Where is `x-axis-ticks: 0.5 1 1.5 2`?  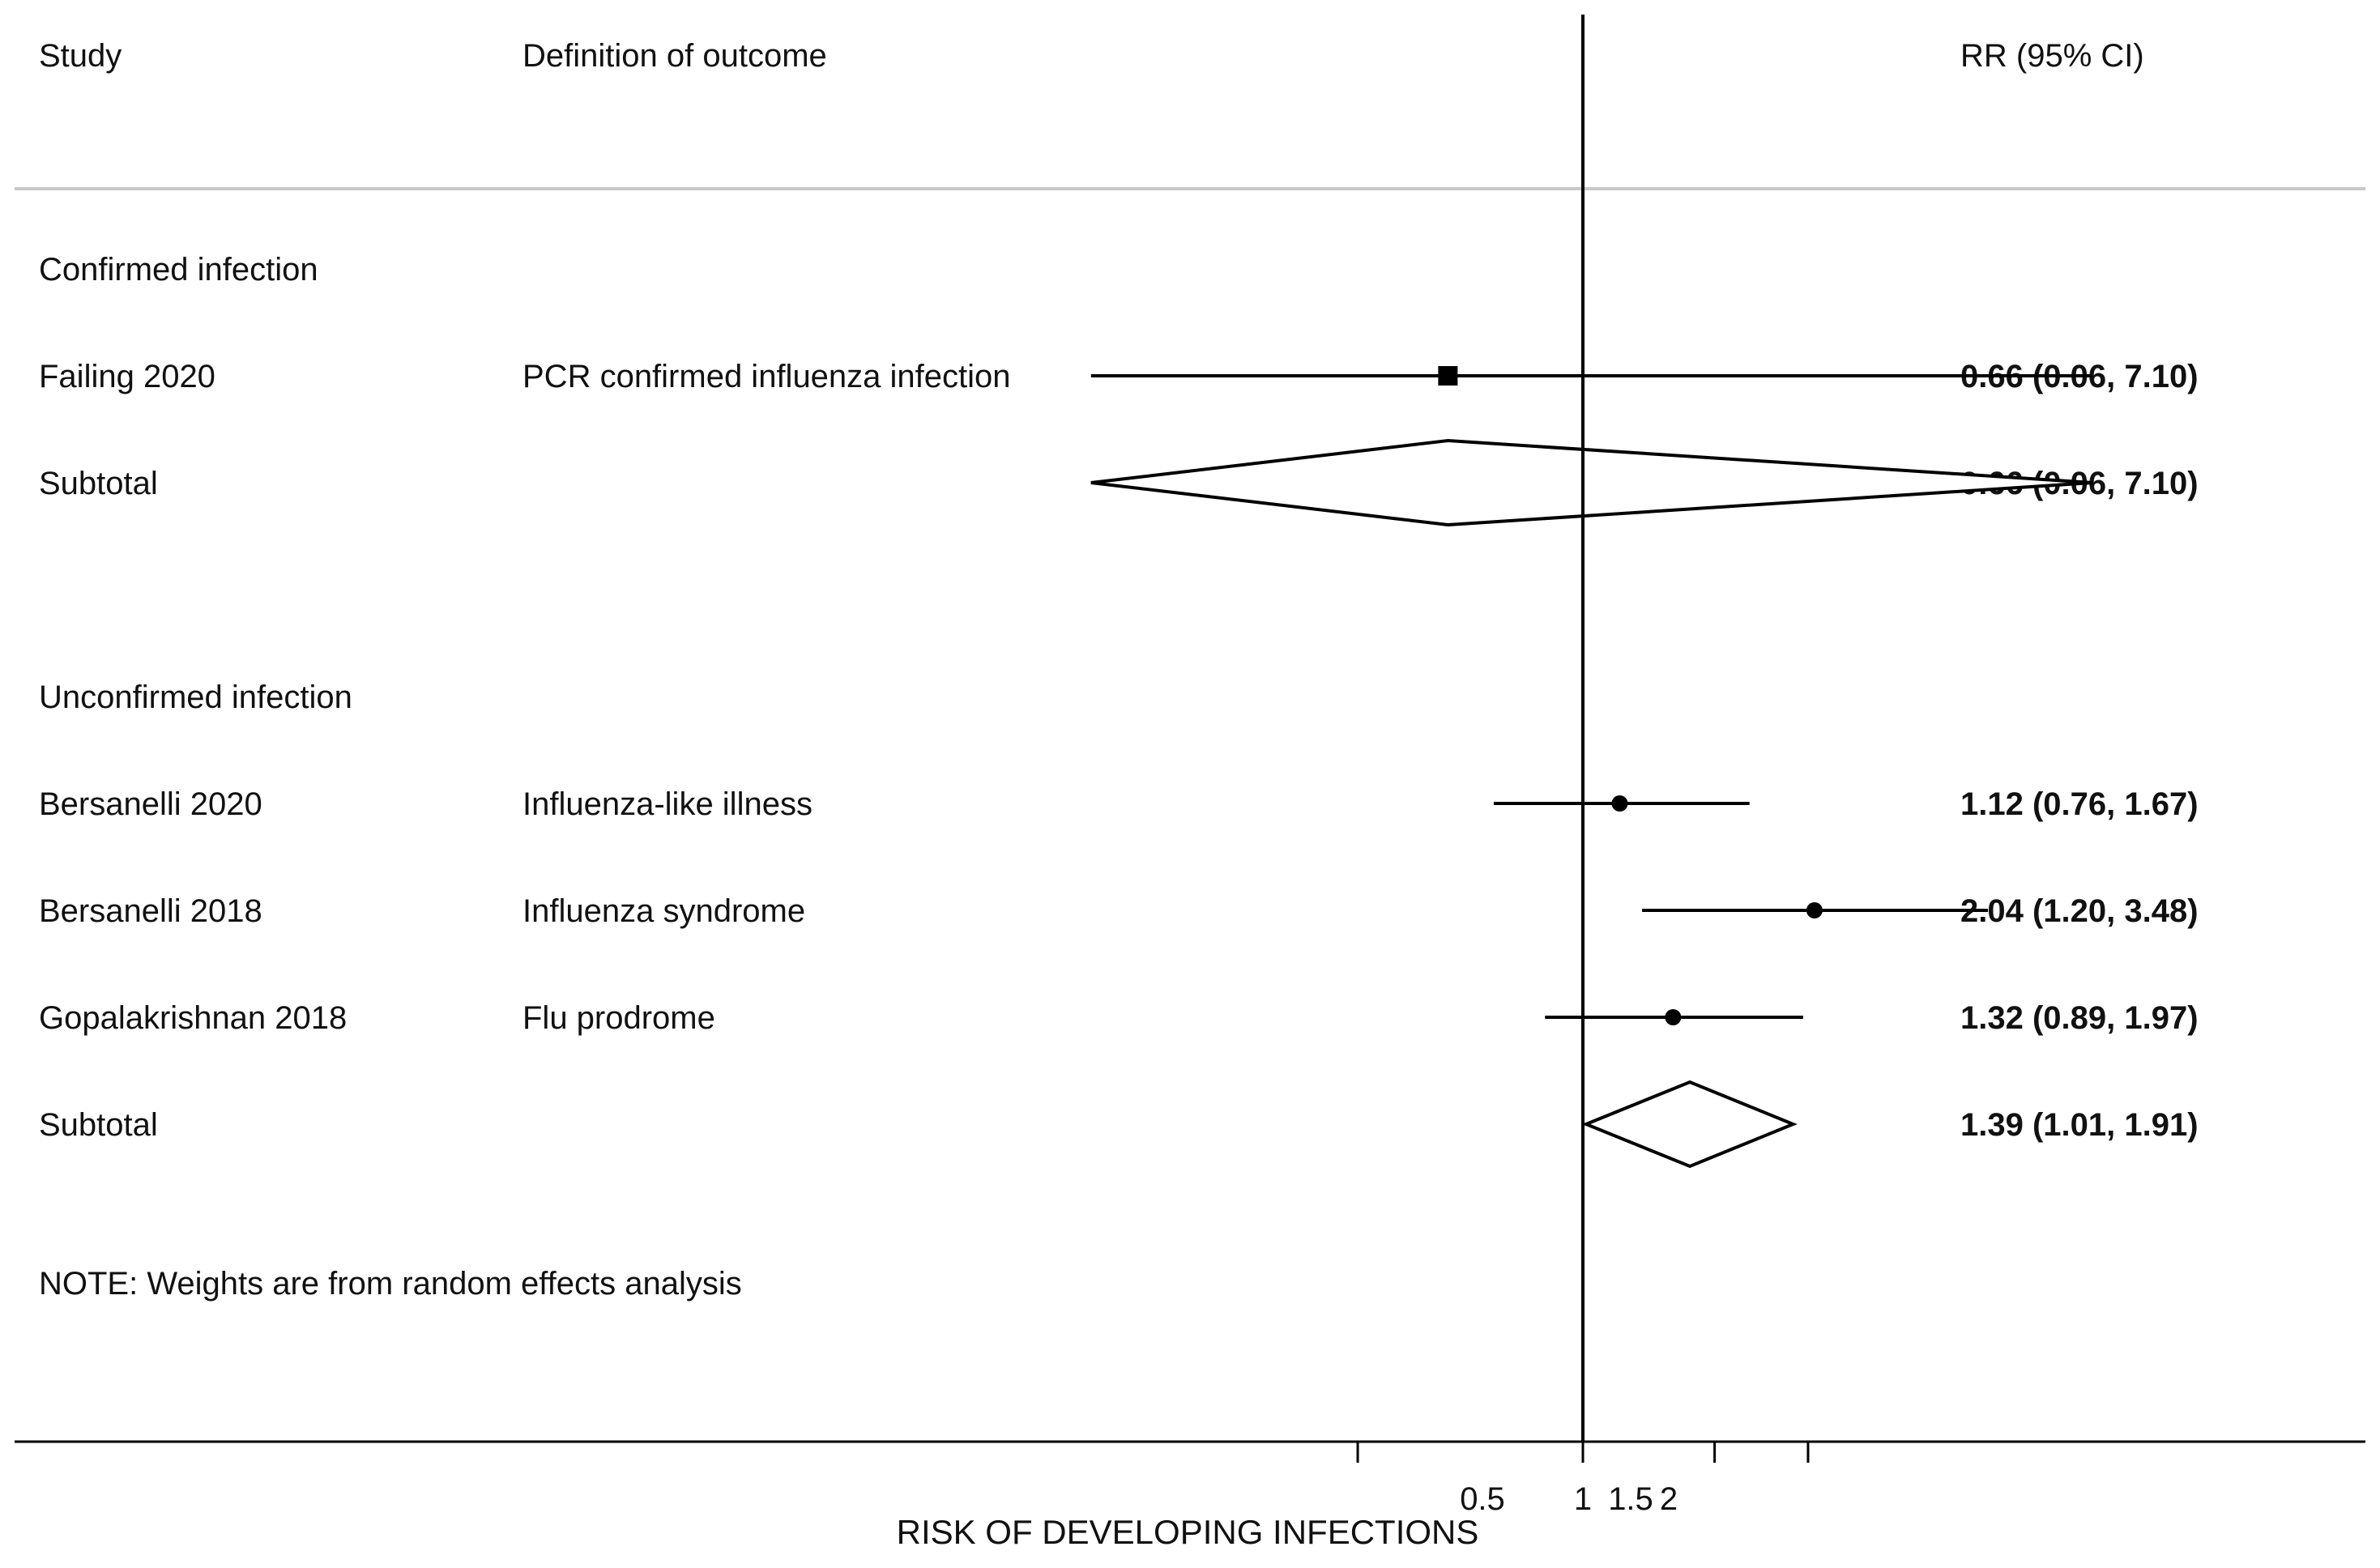
x-axis-ticks: 0.5 1 1.5 2 is located at coordinates (1583, 1479).